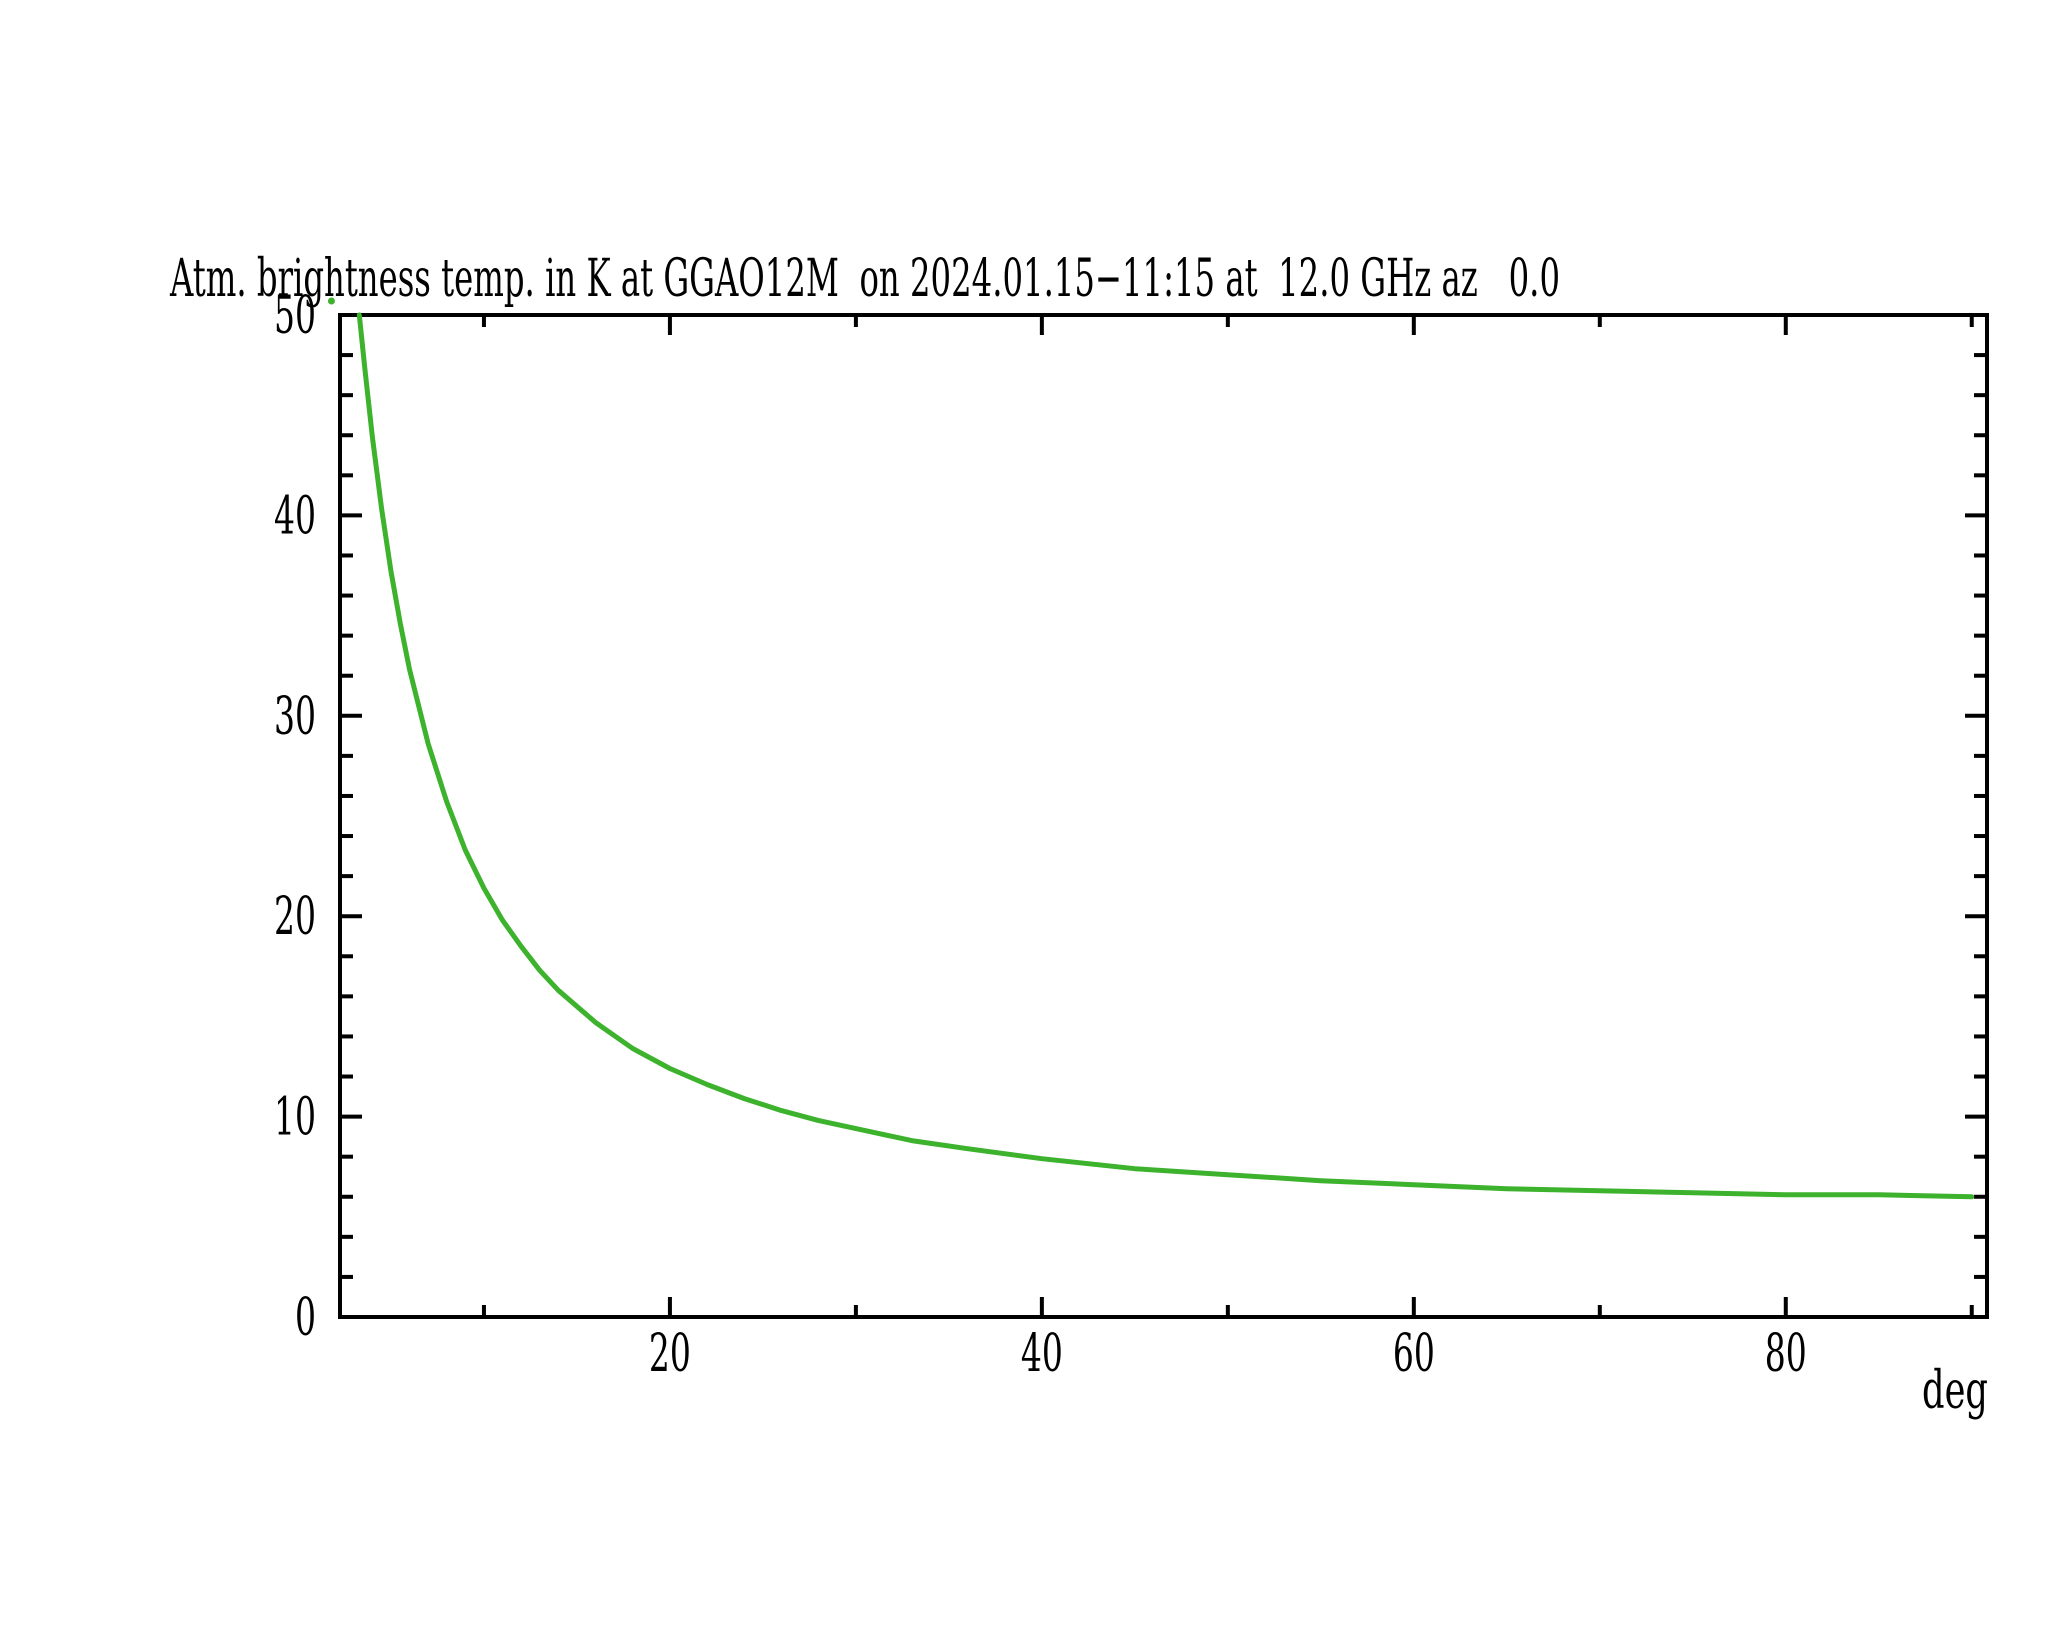  Describe the element at coordinates (1042, 1354) in the screenshot. I see `x-tick-label: 40` at that location.